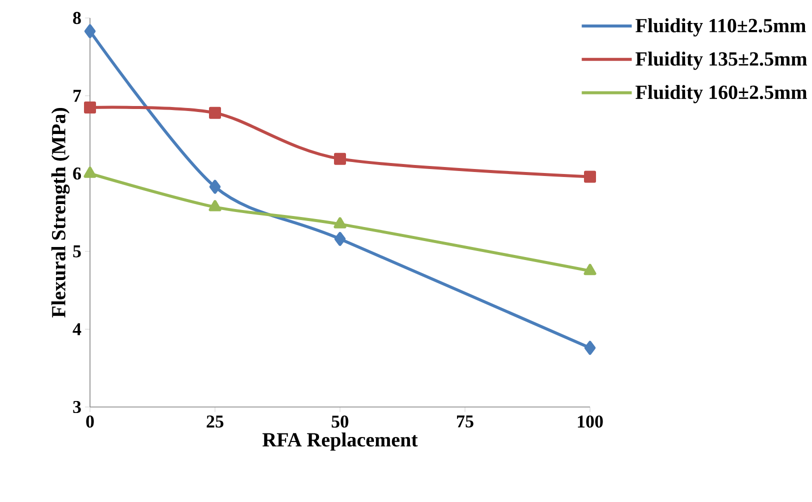 The height and width of the screenshot is (502, 812). What do you see at coordinates (60, 213) in the screenshot?
I see `y-axis-title: Flexural Strength (MPa)` at bounding box center [60, 213].